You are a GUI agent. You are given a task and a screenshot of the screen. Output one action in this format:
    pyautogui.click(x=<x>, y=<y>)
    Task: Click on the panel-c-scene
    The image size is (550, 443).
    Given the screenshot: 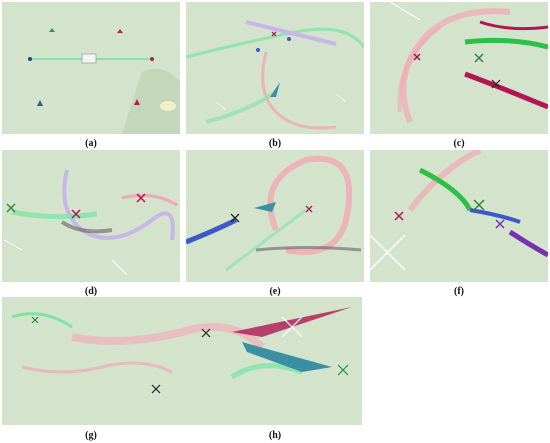 What is the action you would take?
    pyautogui.click(x=459, y=68)
    